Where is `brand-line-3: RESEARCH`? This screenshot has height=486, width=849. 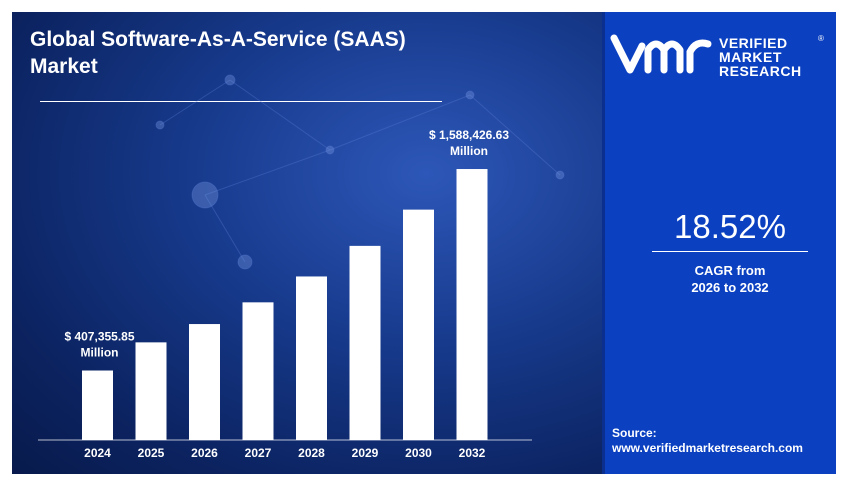 brand-line-3: RESEARCH is located at coordinates (760, 71).